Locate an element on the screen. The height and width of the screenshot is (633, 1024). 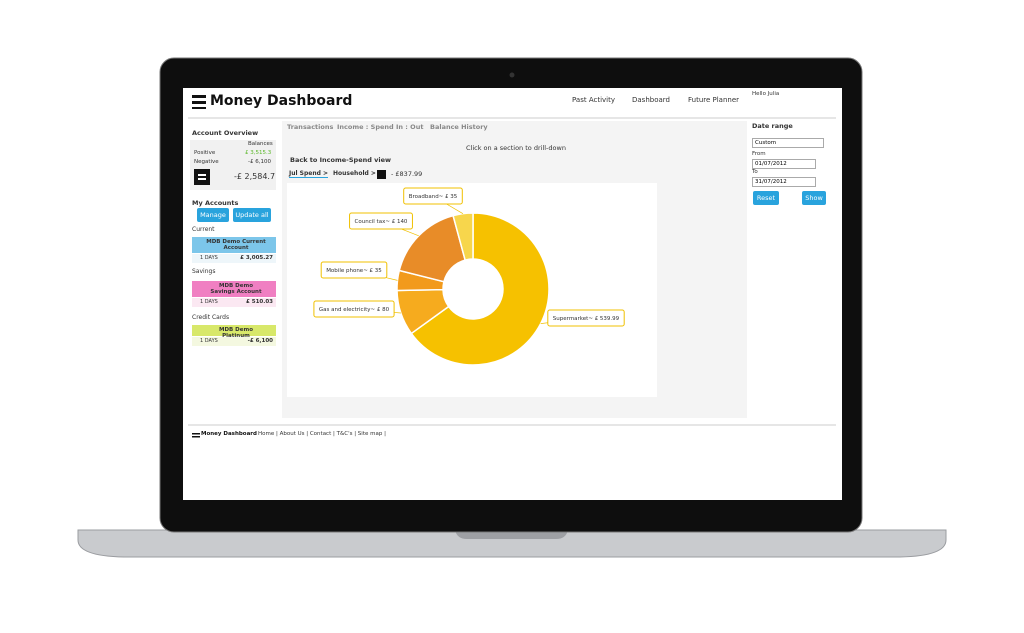
account-row: 1 DAYS £ 3,005.27 is located at coordinates (234, 258).